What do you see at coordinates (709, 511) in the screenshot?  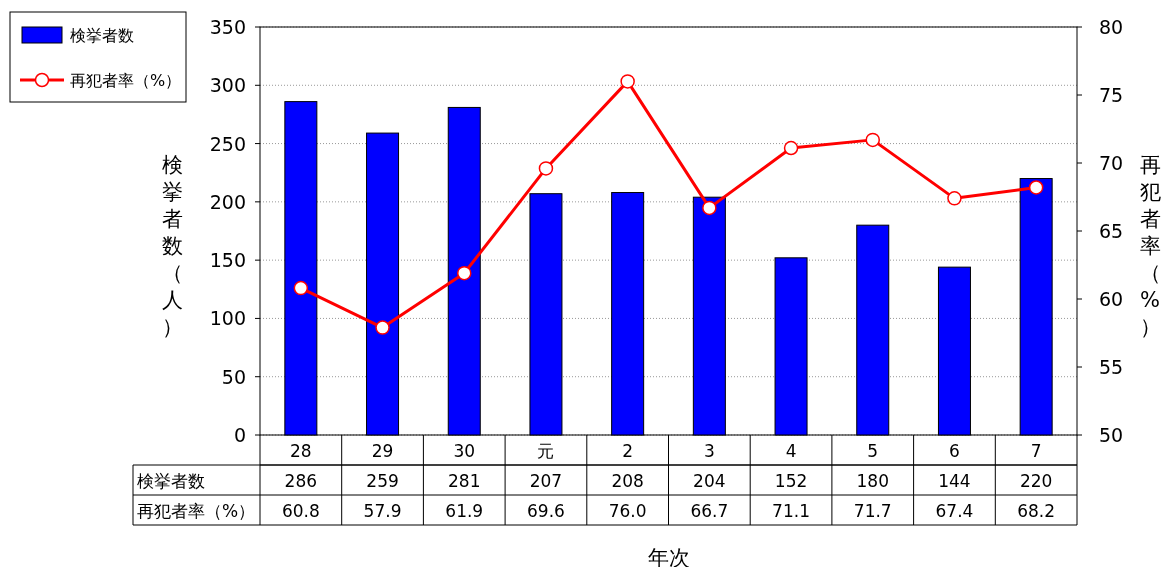 I see `data-label: 66.7` at bounding box center [709, 511].